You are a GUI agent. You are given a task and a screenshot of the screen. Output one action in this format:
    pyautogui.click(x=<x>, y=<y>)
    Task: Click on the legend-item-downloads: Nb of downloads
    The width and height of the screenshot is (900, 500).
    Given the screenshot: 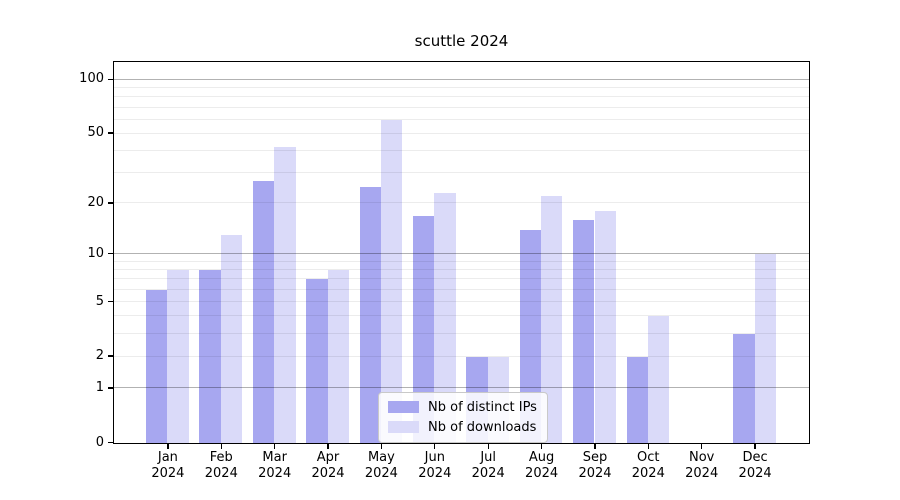 What is the action you would take?
    pyautogui.click(x=462, y=427)
    